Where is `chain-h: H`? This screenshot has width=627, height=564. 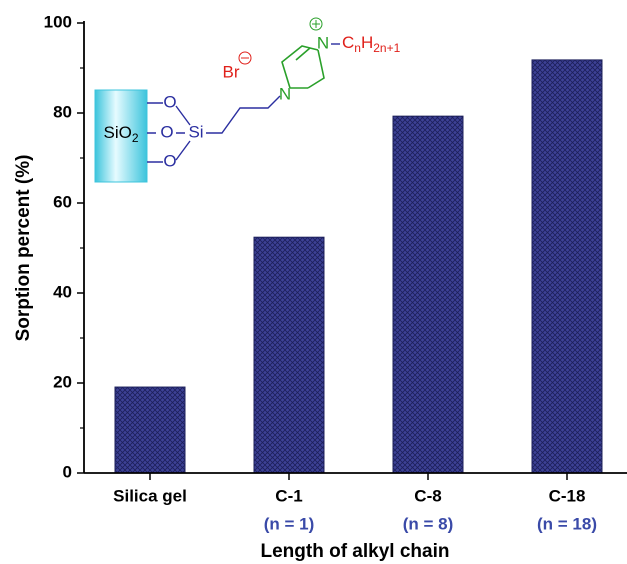 chain-h: H is located at coordinates (367, 42).